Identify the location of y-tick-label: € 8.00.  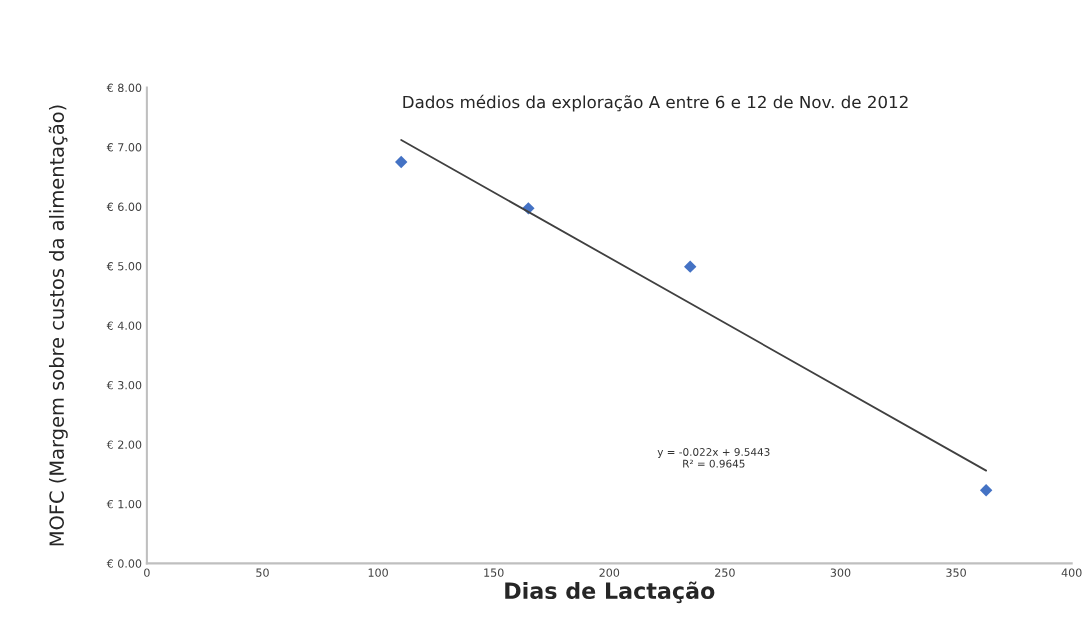
(124, 88).